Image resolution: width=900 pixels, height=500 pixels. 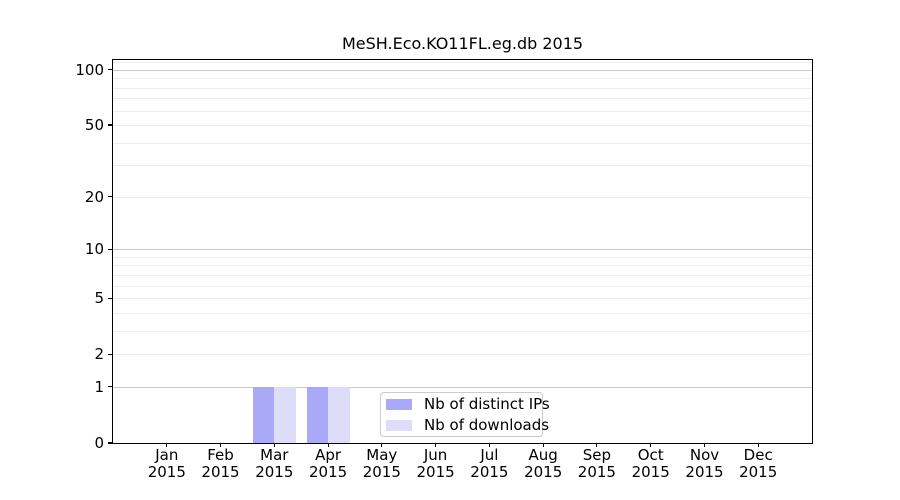 I want to click on x-tick-label: Jul 2015, so click(x=489, y=464).